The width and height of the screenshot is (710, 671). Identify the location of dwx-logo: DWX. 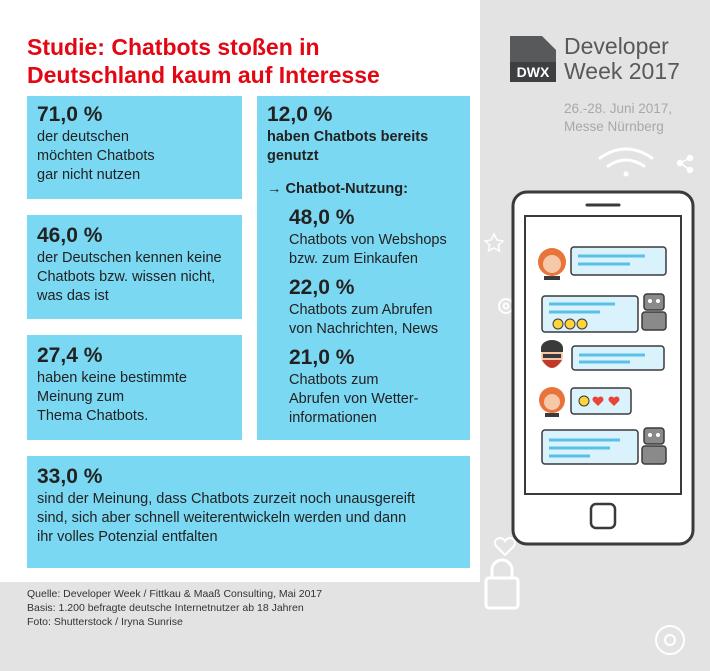
(533, 59).